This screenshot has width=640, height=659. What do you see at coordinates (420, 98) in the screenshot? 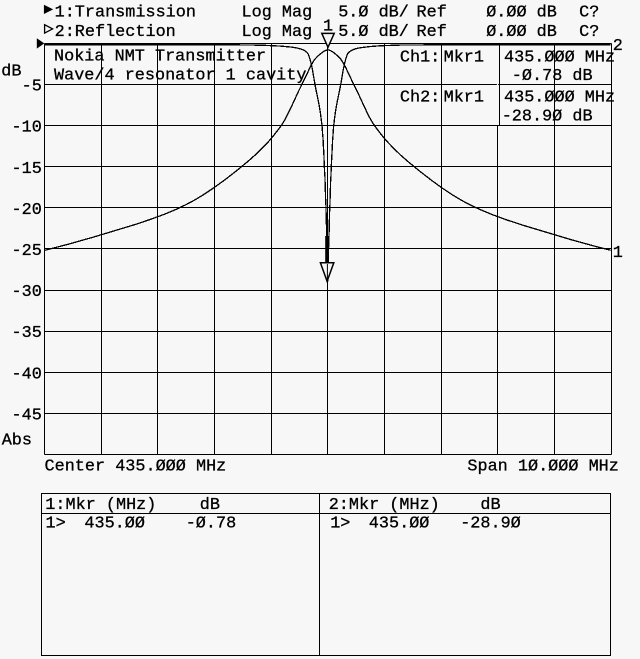
I see `svg-text: Ch2:` at bounding box center [420, 98].